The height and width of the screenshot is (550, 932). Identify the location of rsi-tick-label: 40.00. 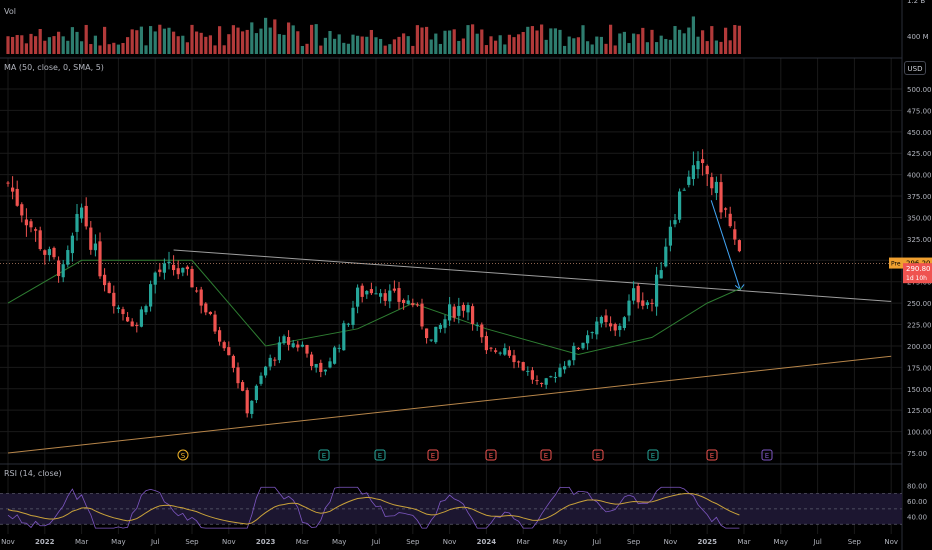
(917, 518).